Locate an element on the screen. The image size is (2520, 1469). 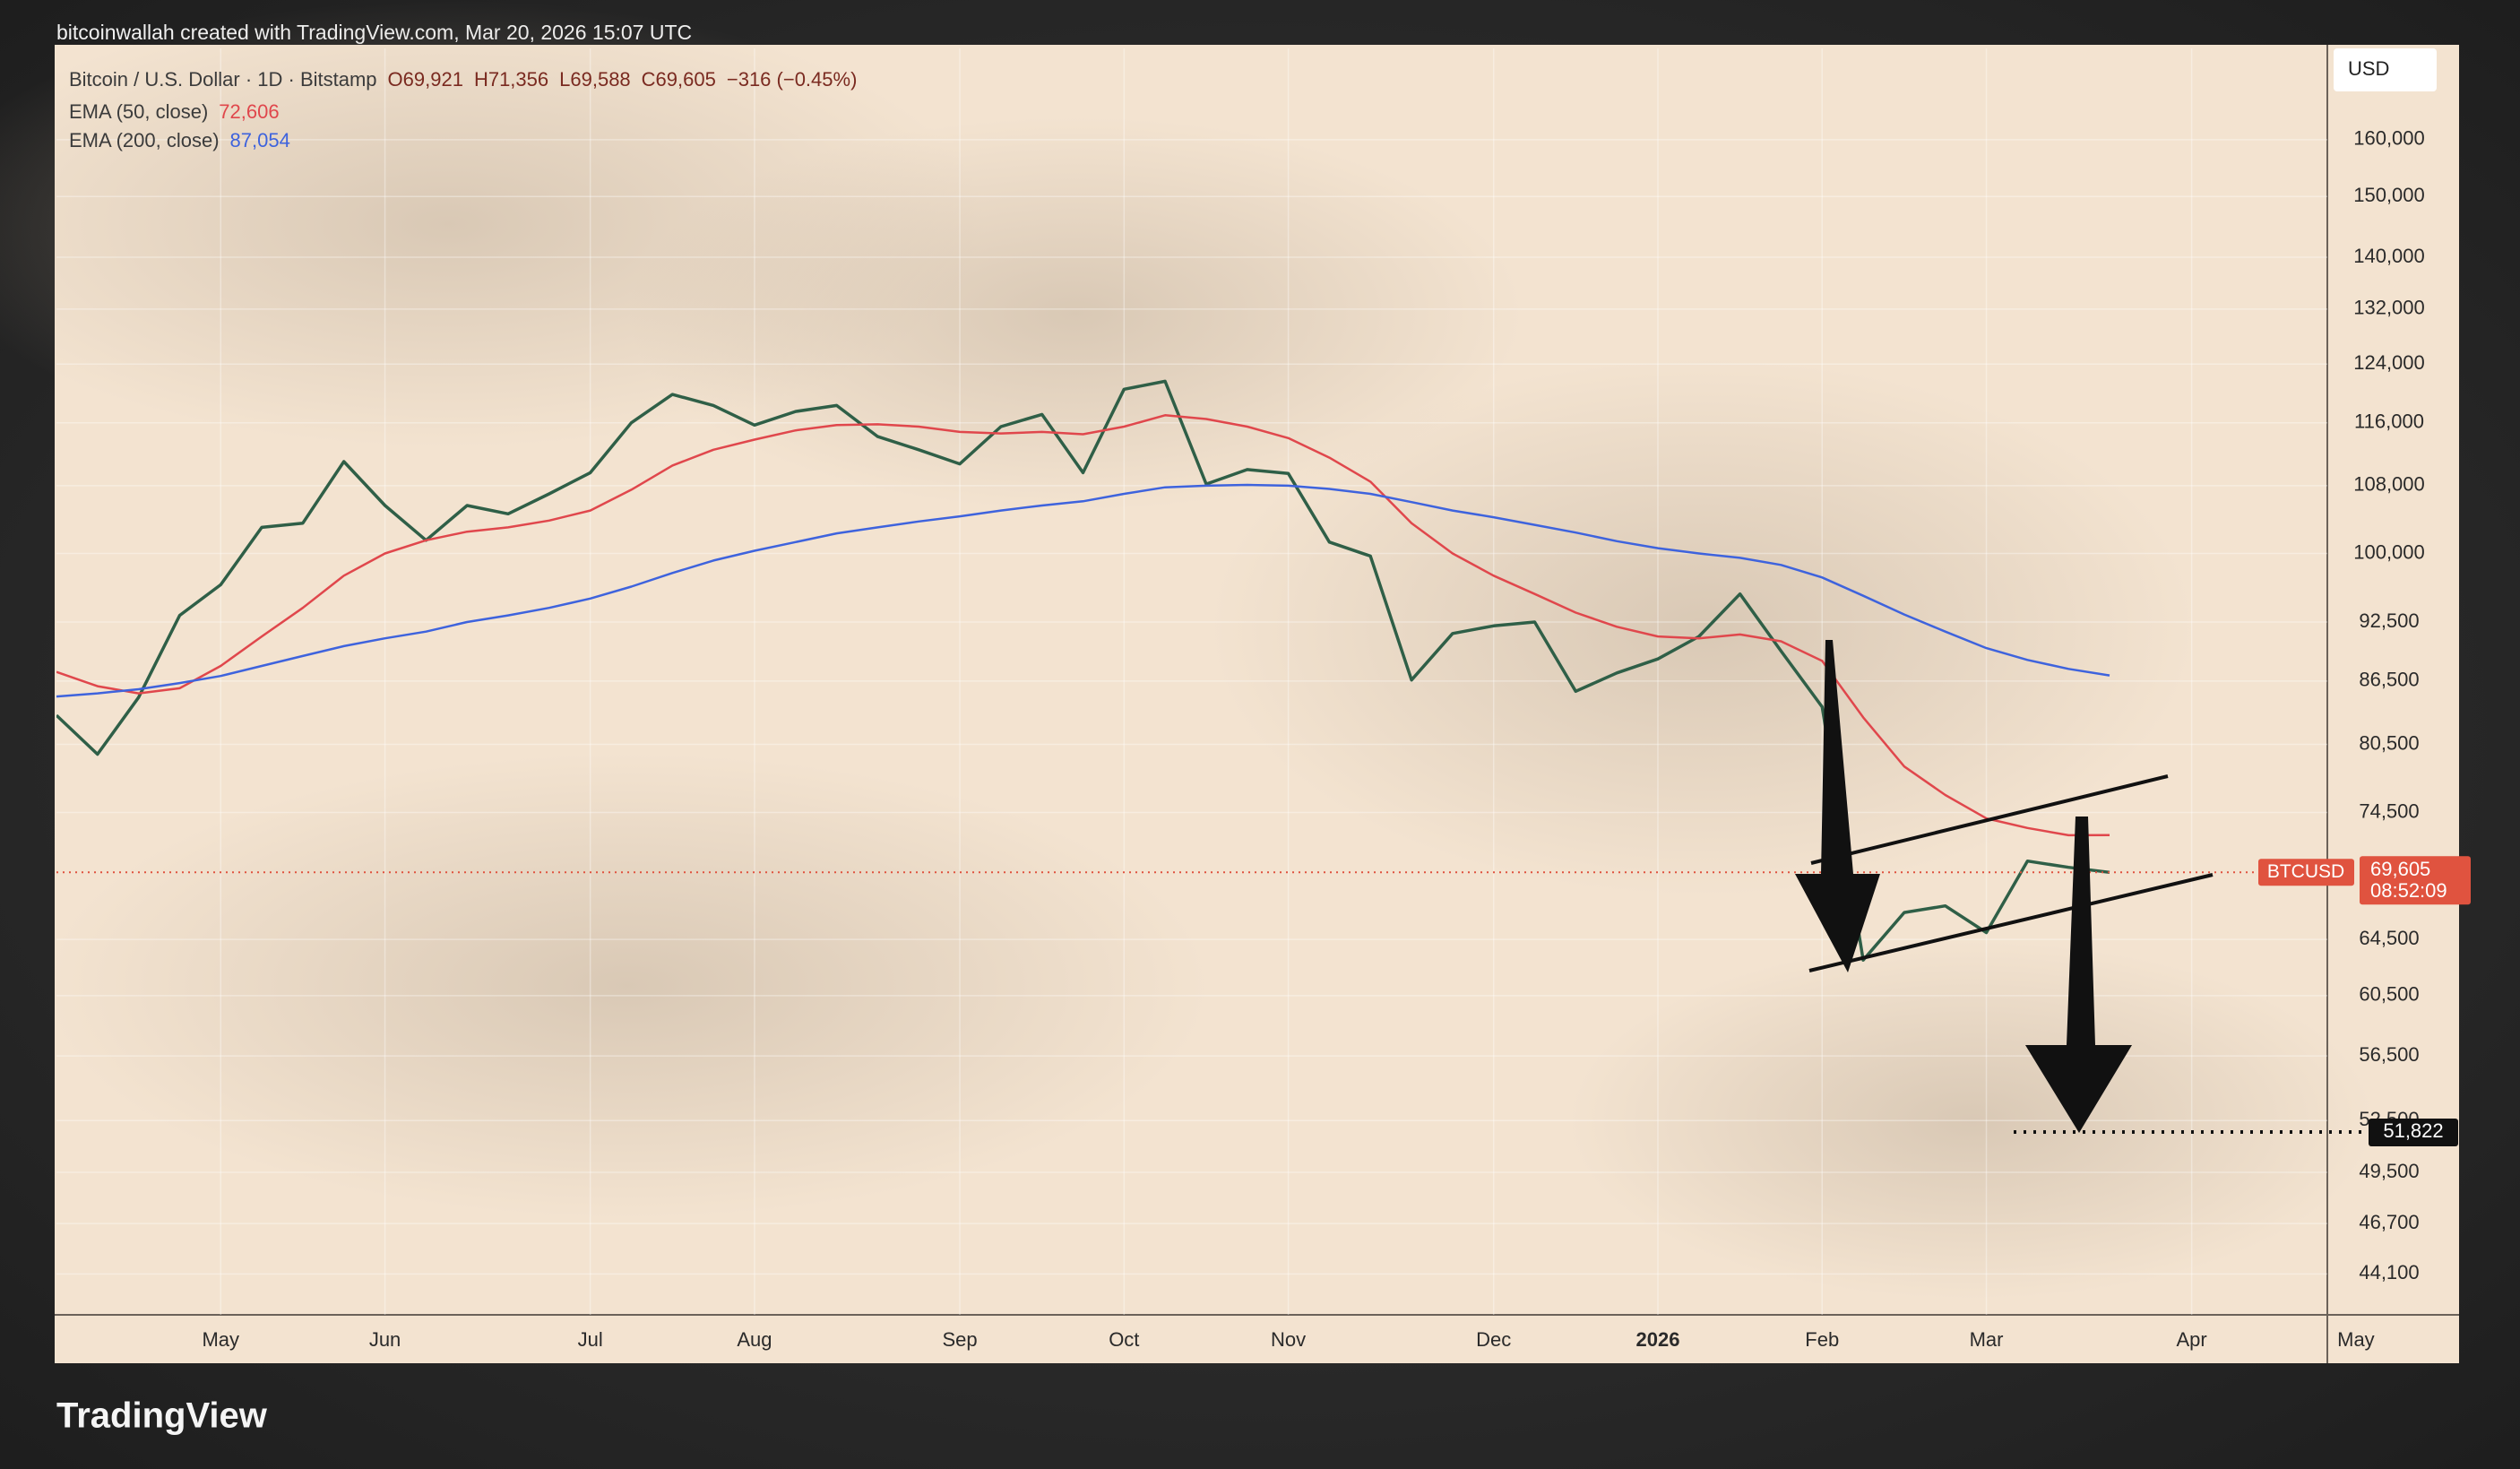
drawings is located at coordinates (2004, 886).